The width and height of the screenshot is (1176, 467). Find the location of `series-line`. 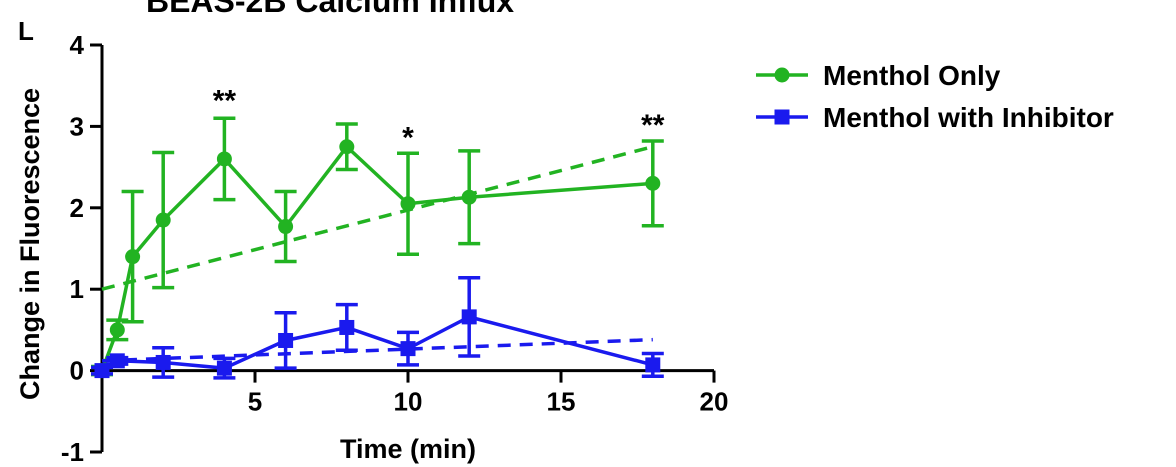

series-line is located at coordinates (377, 344).